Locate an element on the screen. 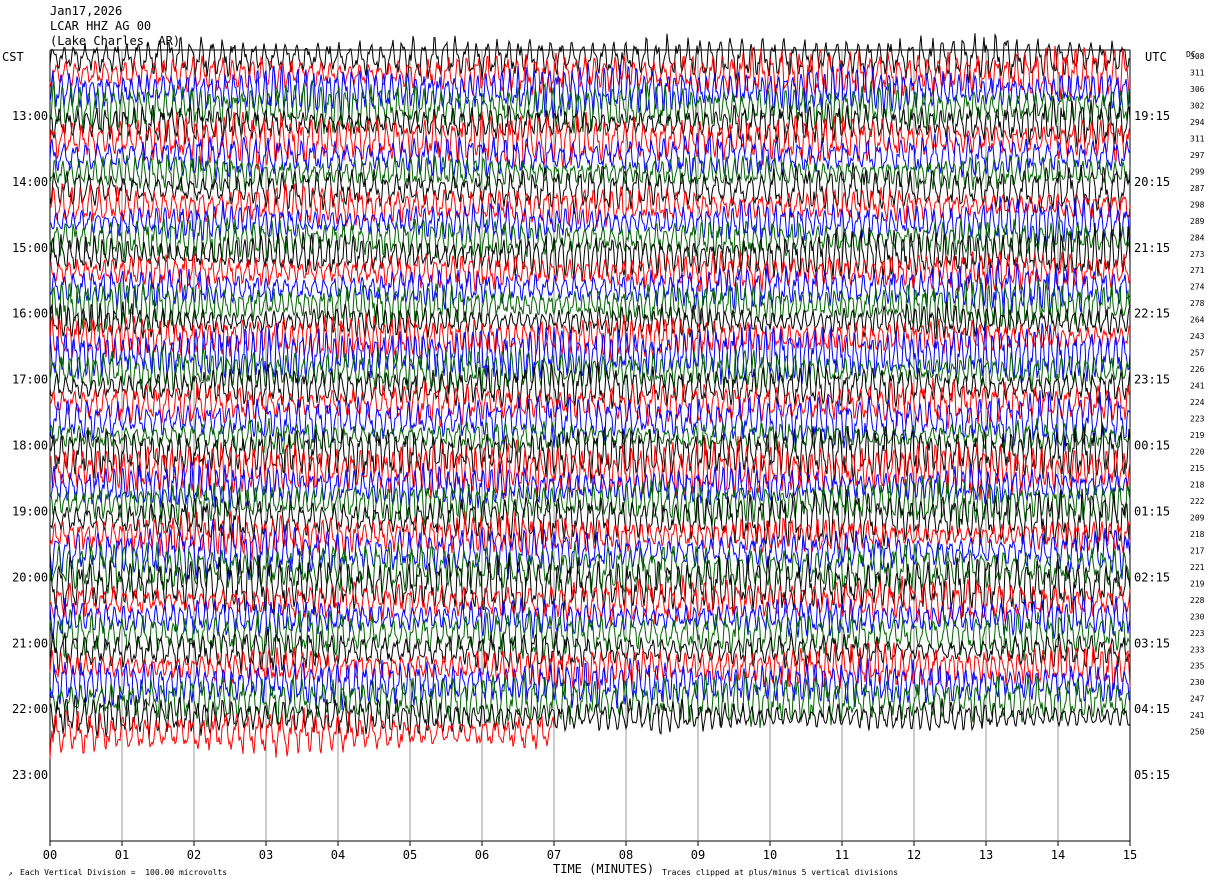  dc-offset-value: 209 is located at coordinates (1197, 517).